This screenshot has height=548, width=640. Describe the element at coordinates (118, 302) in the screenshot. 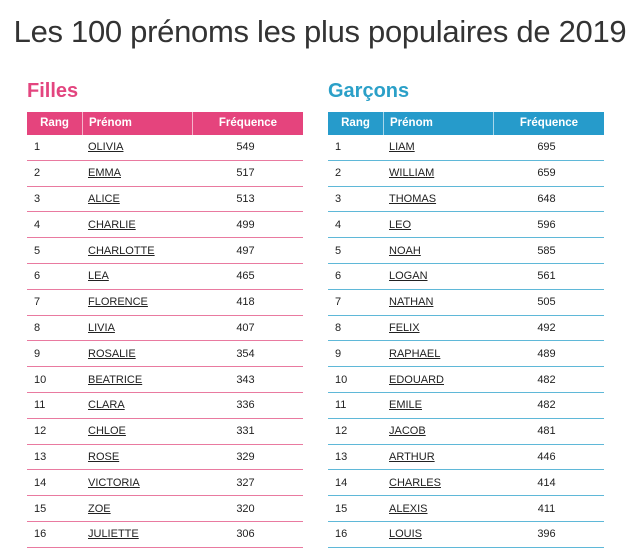

I see `name-link: FLORENCE` at that location.